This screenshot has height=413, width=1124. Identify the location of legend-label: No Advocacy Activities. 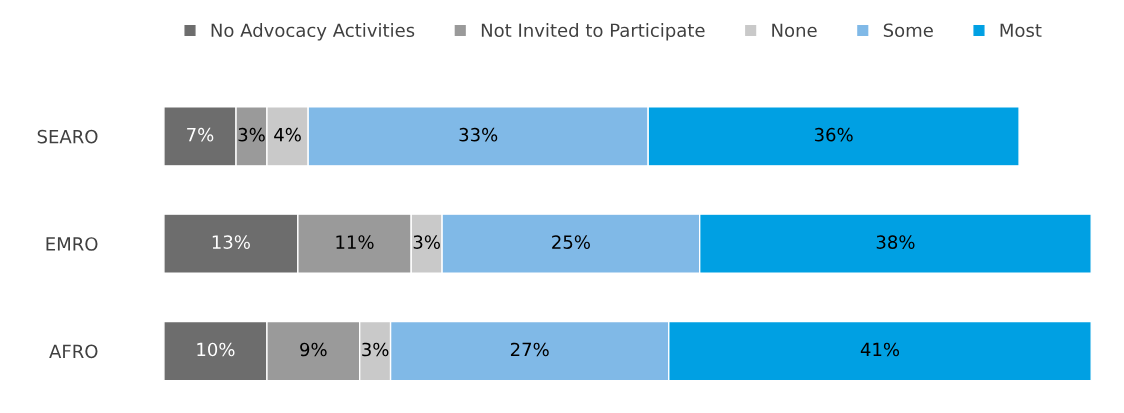
(313, 32).